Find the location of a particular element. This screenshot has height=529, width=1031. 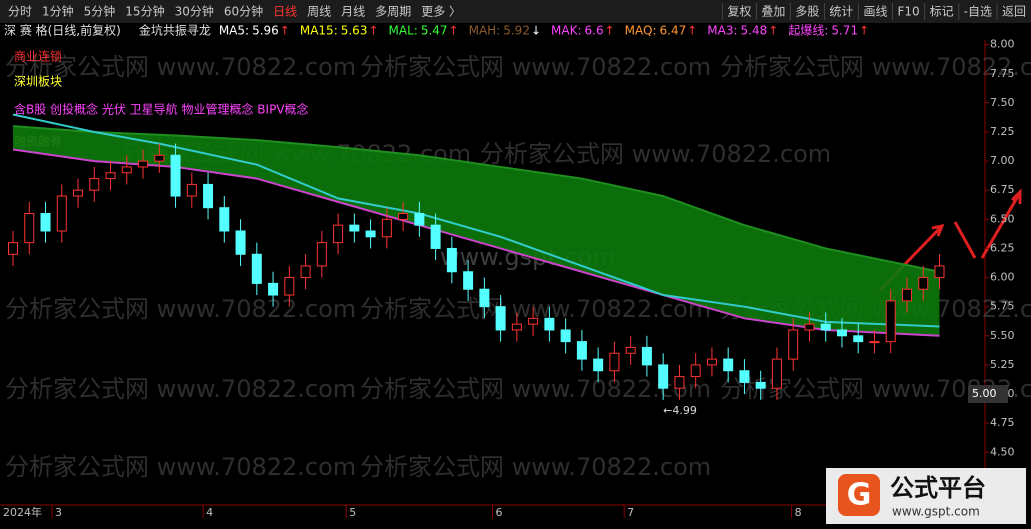

toolbar-button: 复权 is located at coordinates (739, 12).